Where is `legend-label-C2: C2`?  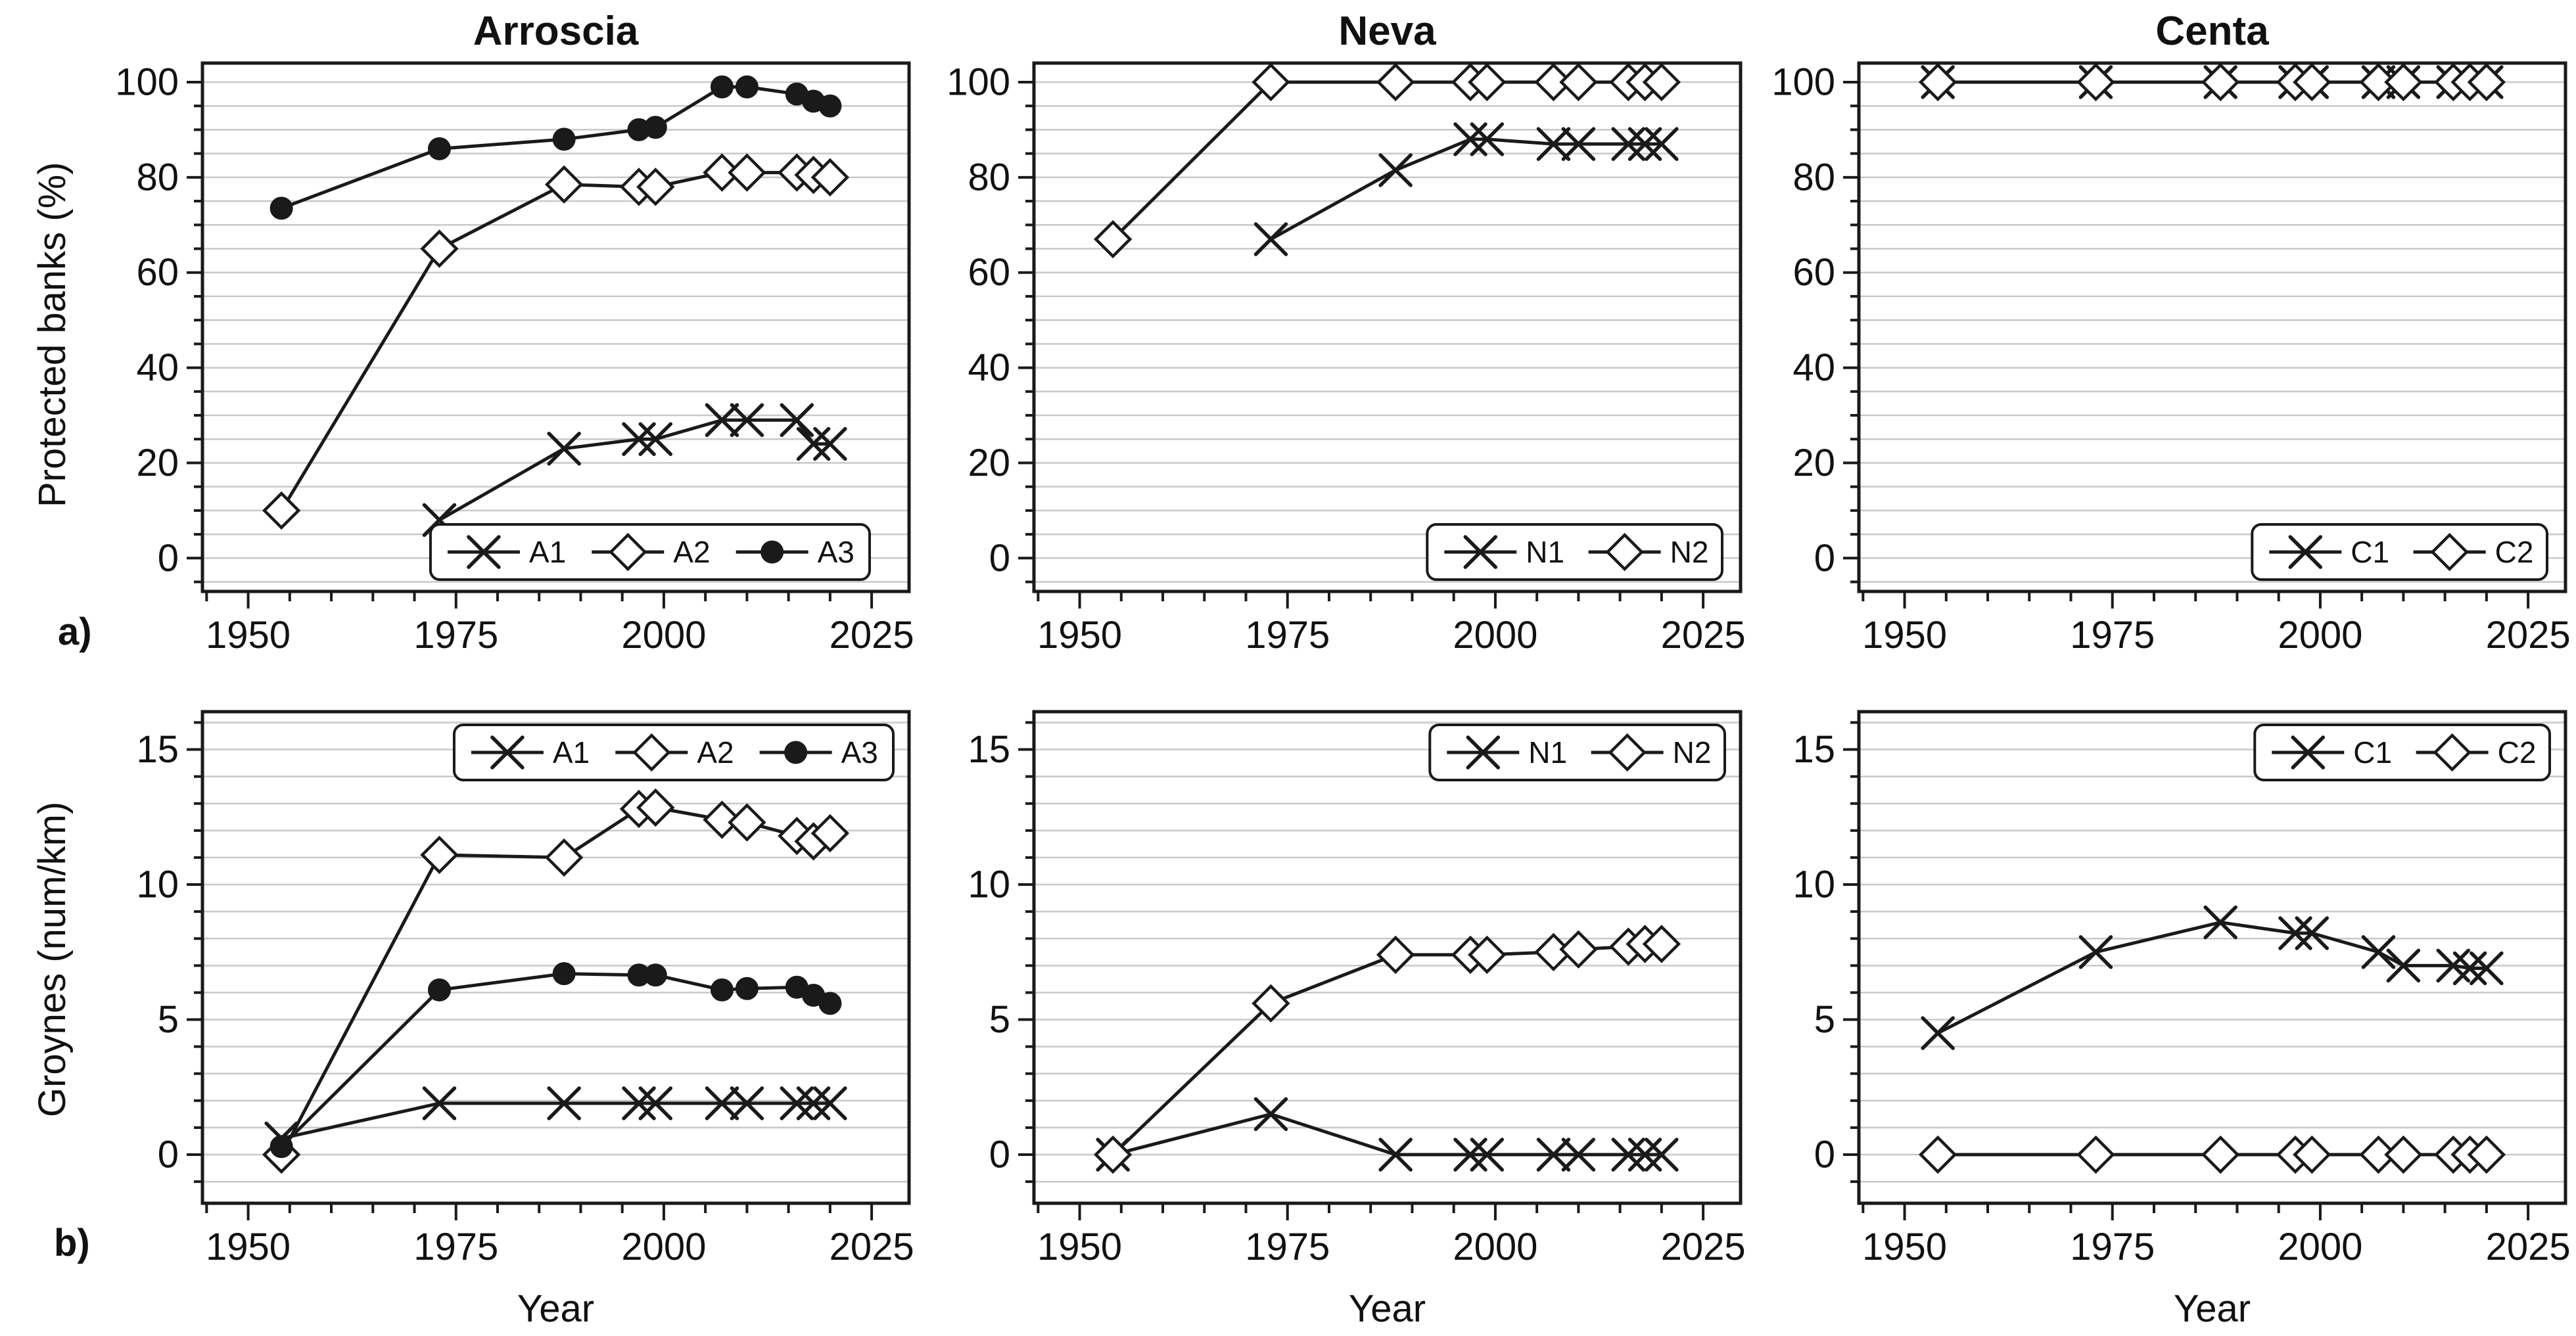 legend-label-C2: C2 is located at coordinates (2517, 752).